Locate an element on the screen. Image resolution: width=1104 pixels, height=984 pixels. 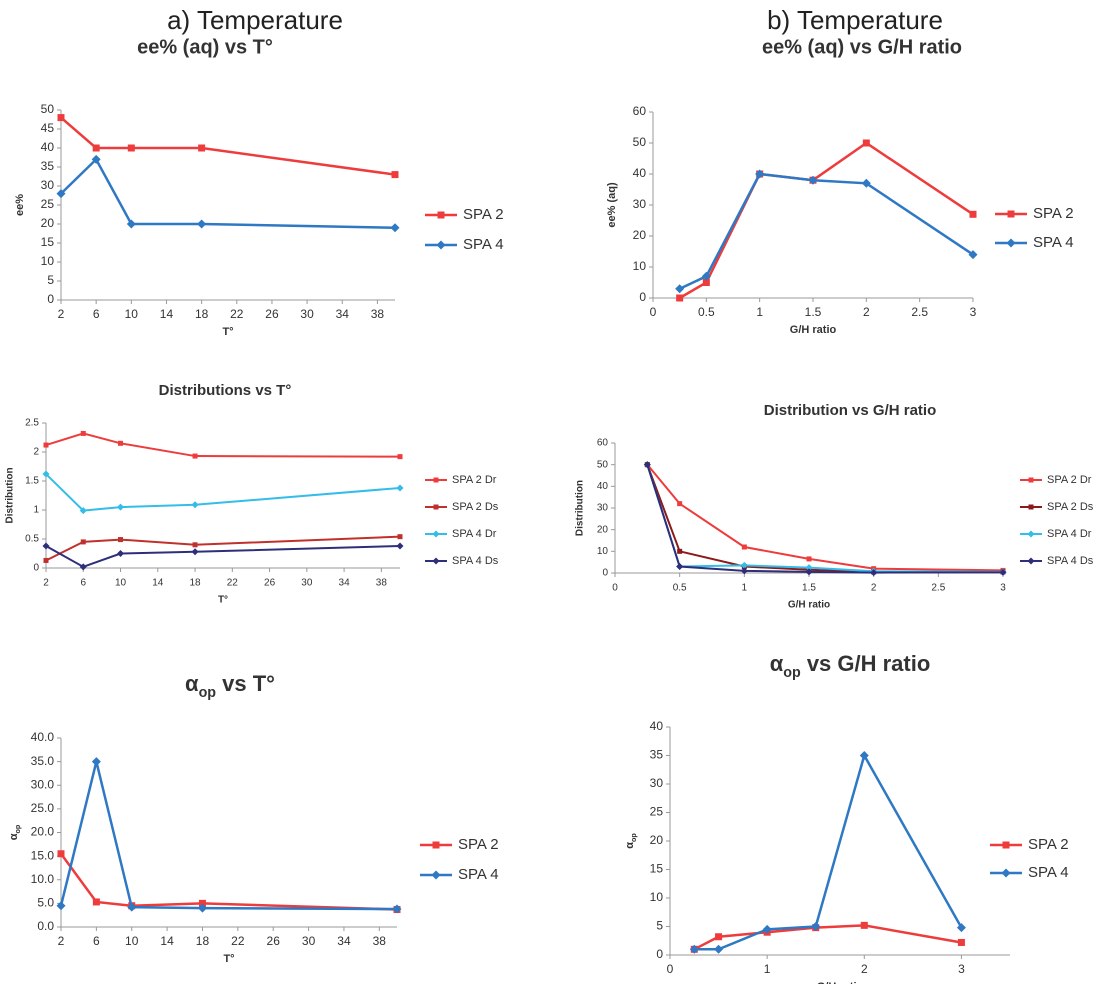
chart-title-part: op is located at coordinates (792, 673).